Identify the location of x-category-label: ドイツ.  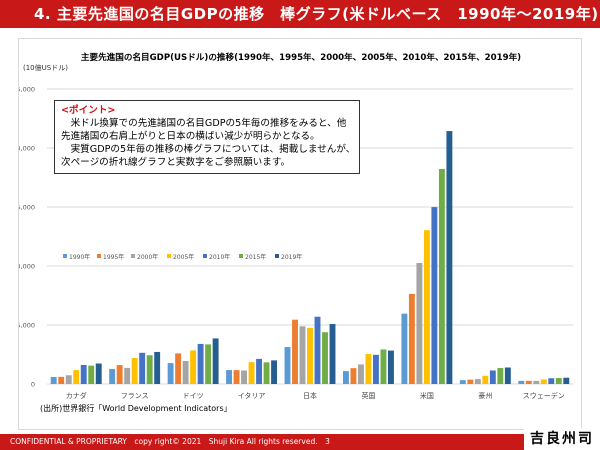
(193, 396).